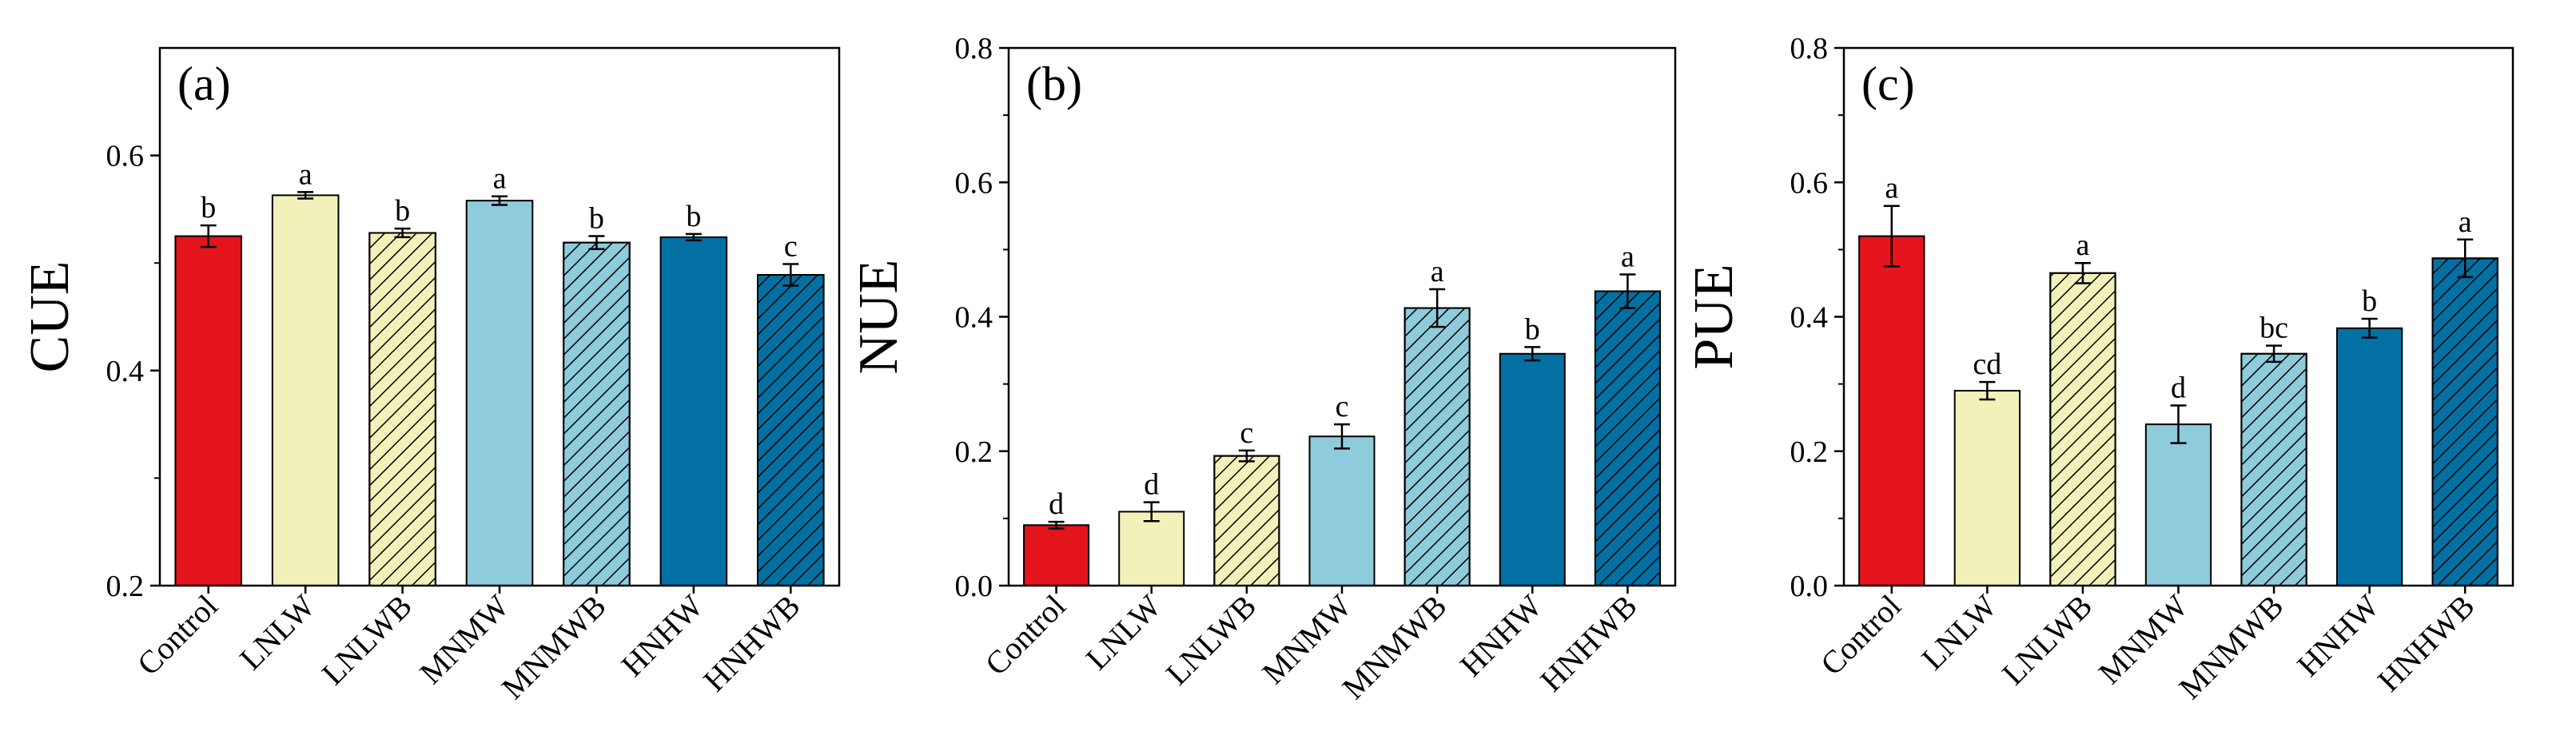 The image size is (2576, 755). What do you see at coordinates (1151, 485) in the screenshot?
I see `significance-label-lnlw: d` at bounding box center [1151, 485].